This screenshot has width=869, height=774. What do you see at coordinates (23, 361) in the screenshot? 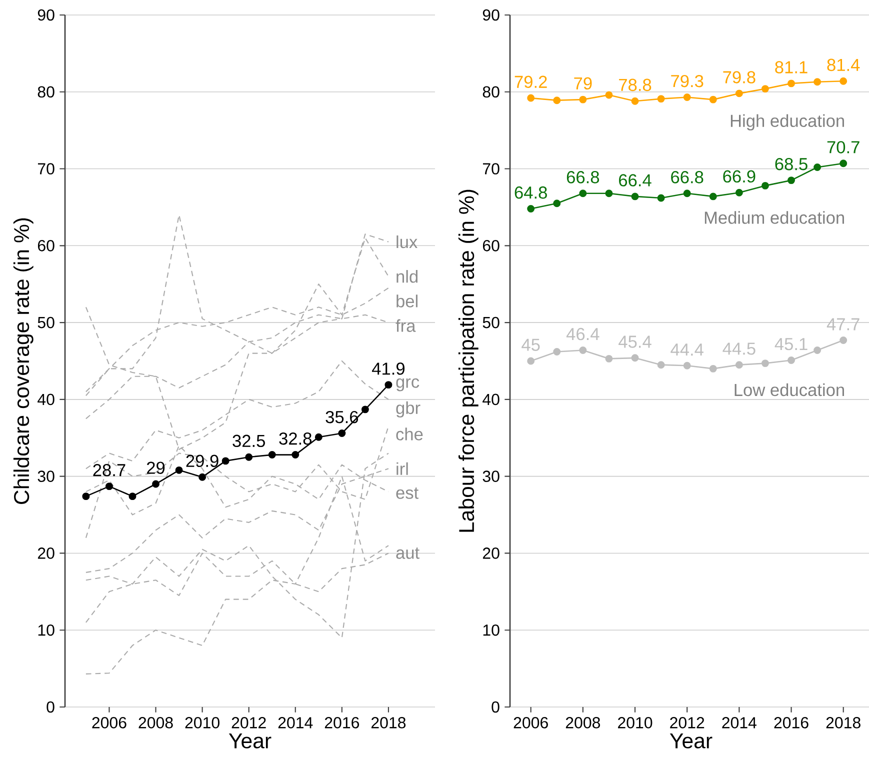
I see `y-axis-title: Childcare coverage rate (in %)` at bounding box center [23, 361].